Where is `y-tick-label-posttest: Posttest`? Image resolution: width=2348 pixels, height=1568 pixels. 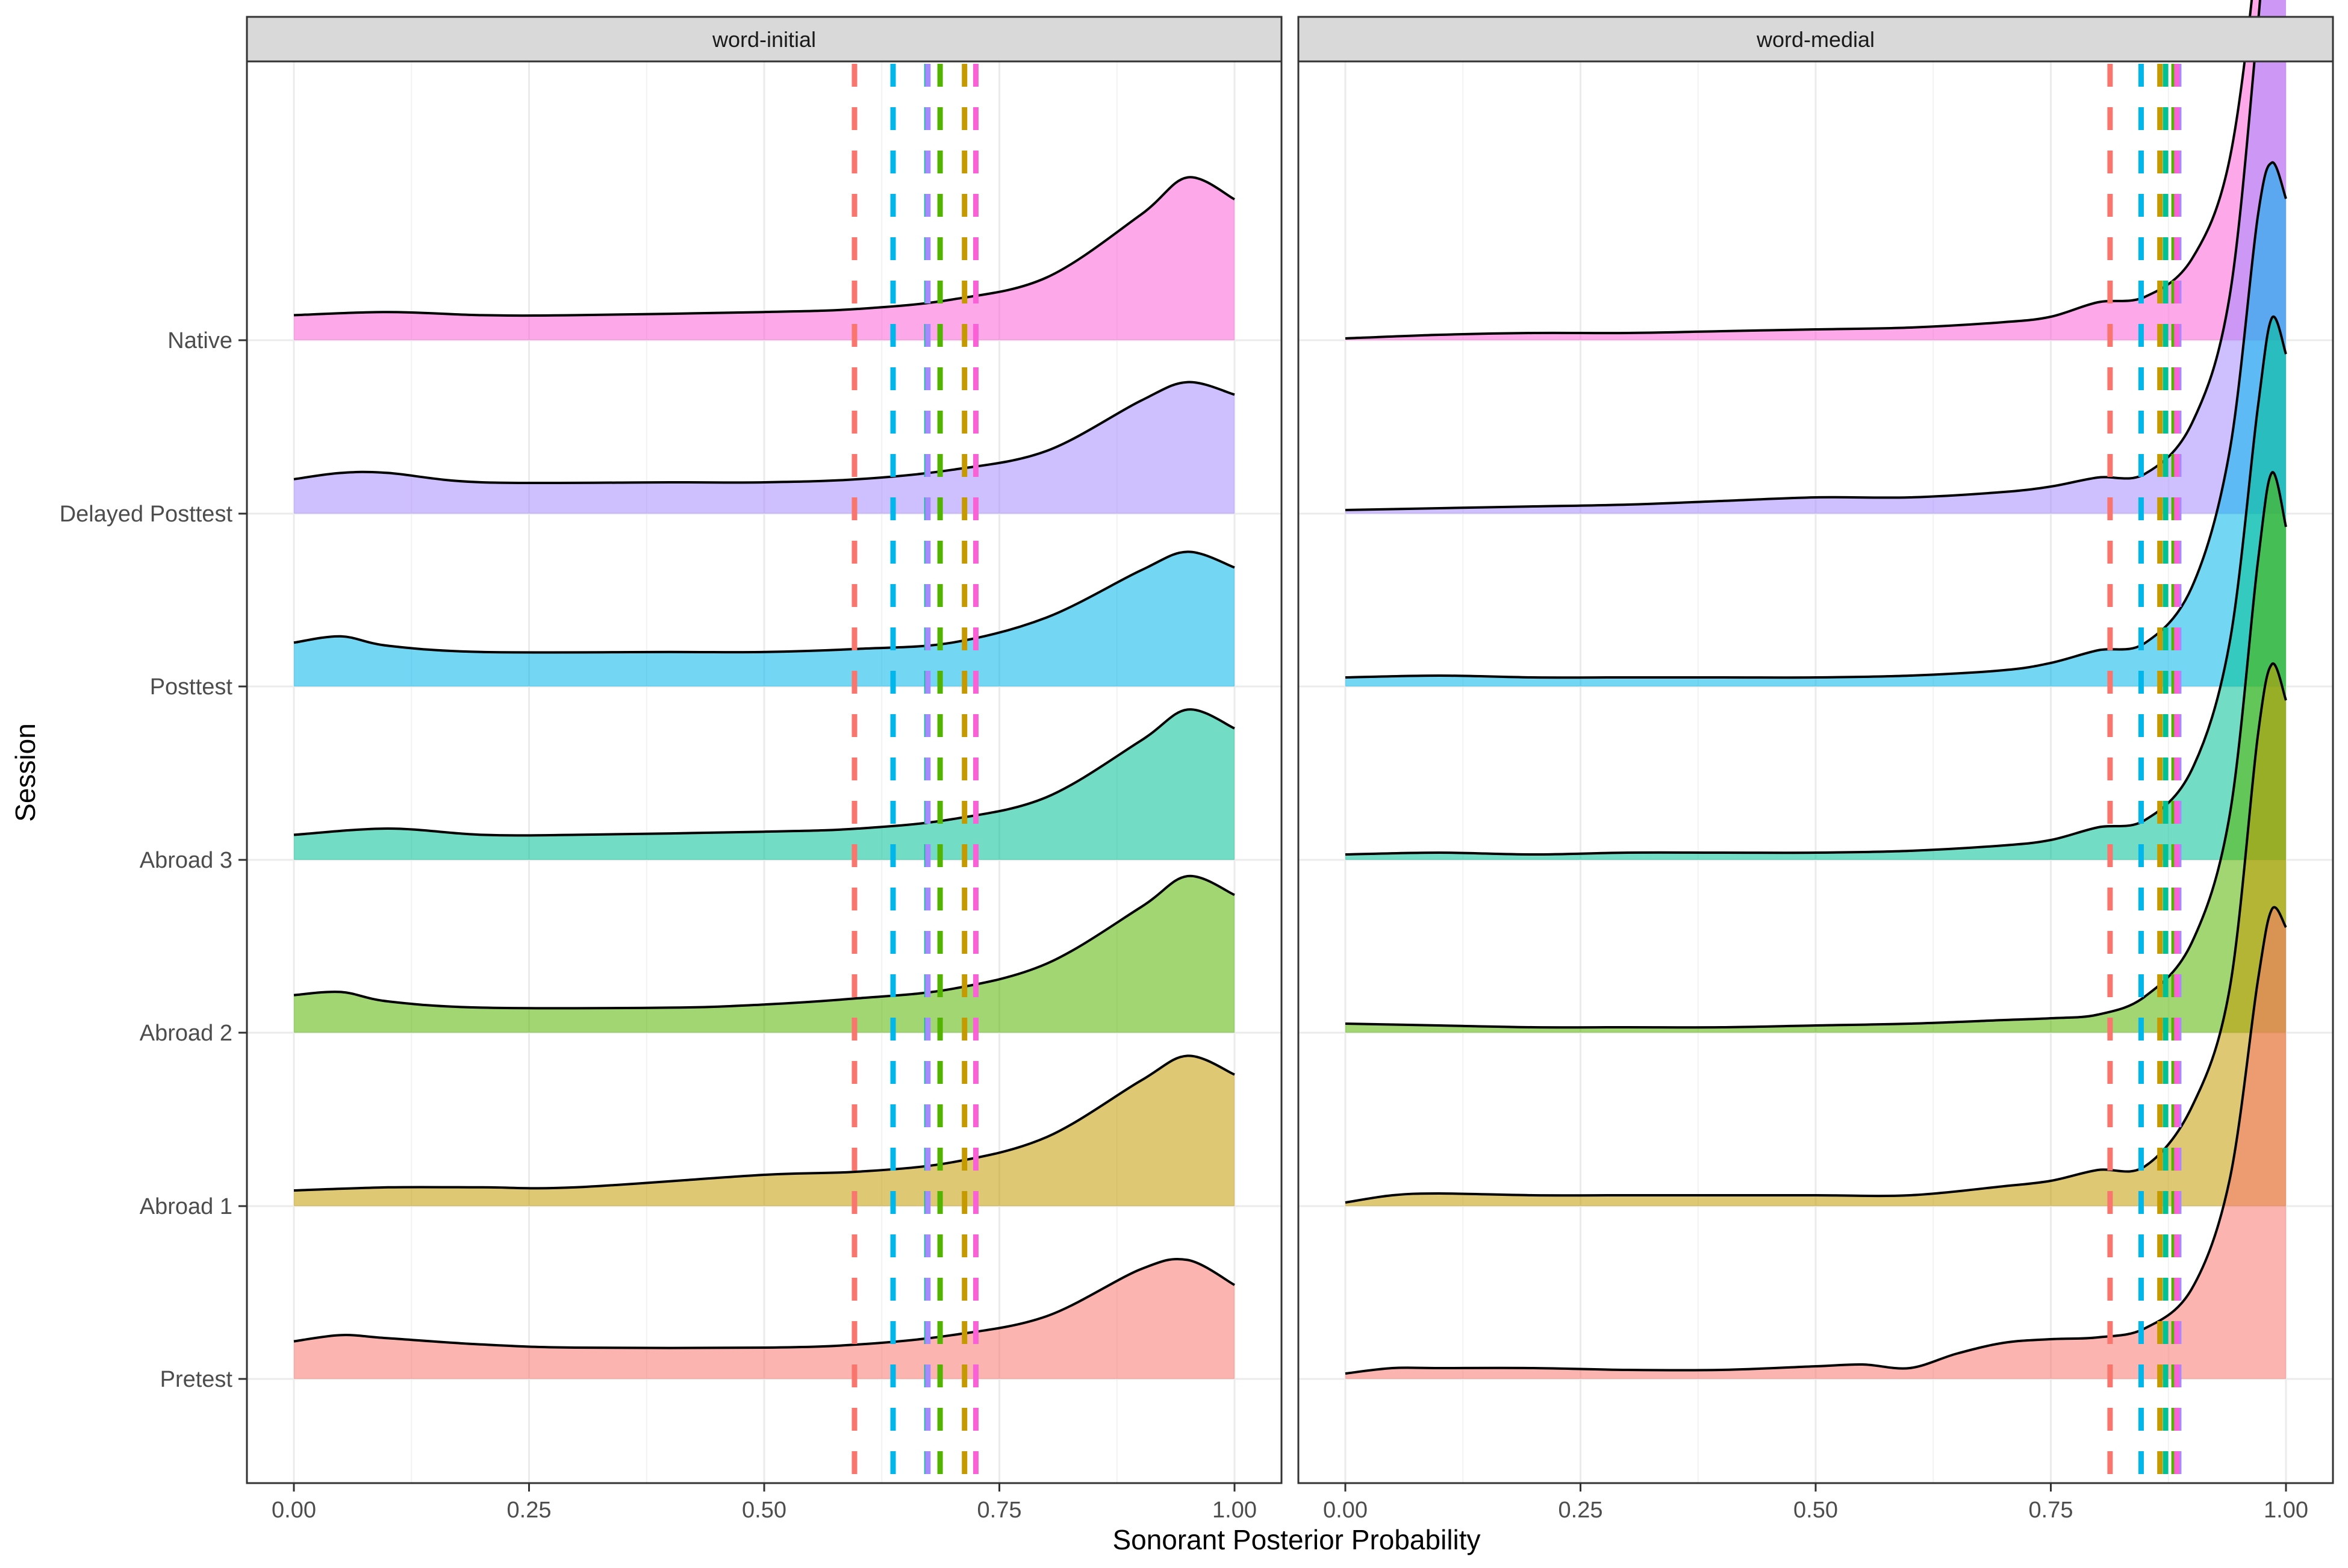
y-tick-label-posttest: Posttest is located at coordinates (191, 687).